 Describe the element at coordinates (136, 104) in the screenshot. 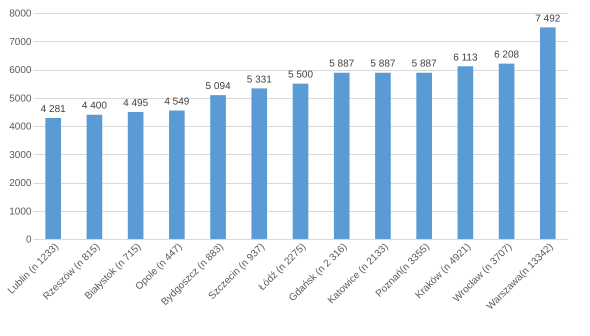

I see `data-label: 4 495` at that location.